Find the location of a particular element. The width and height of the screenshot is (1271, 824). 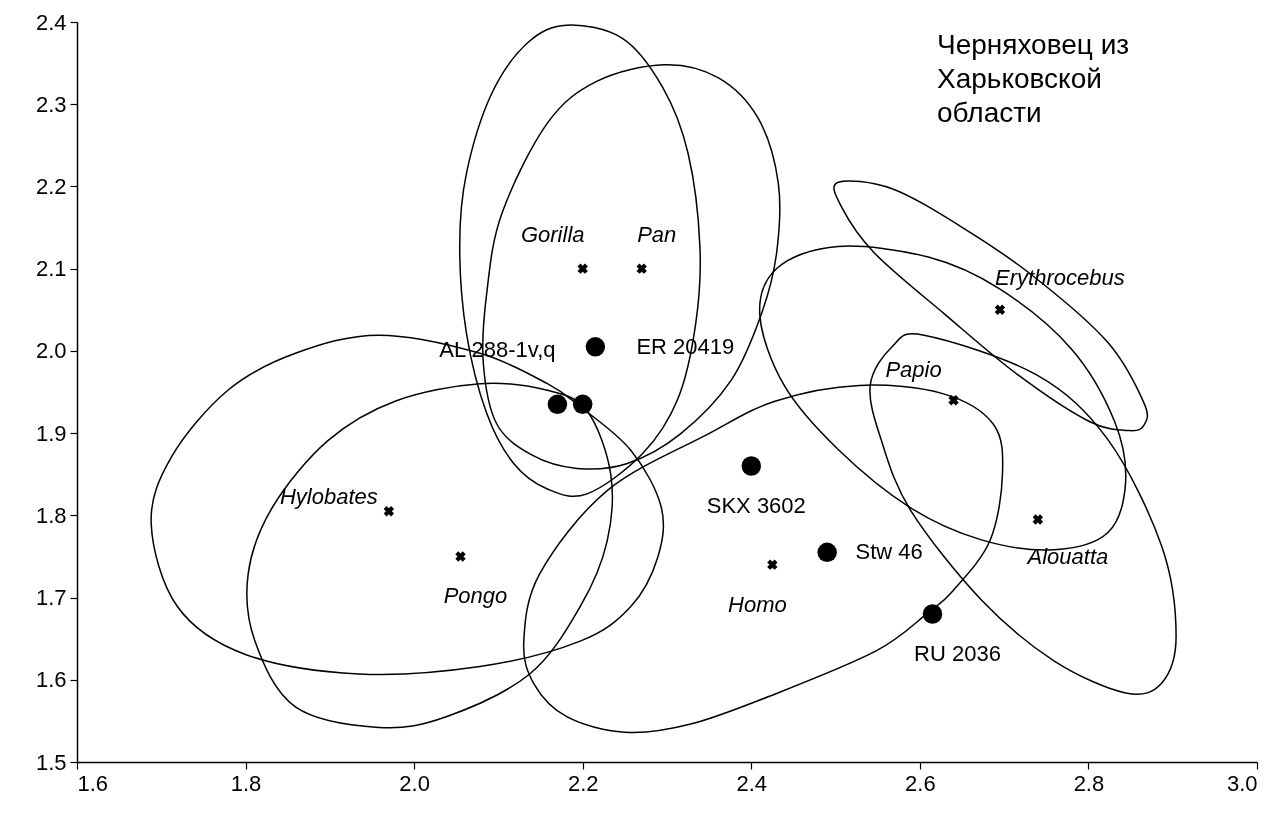

data-label: Pongo is located at coordinates (475, 596).